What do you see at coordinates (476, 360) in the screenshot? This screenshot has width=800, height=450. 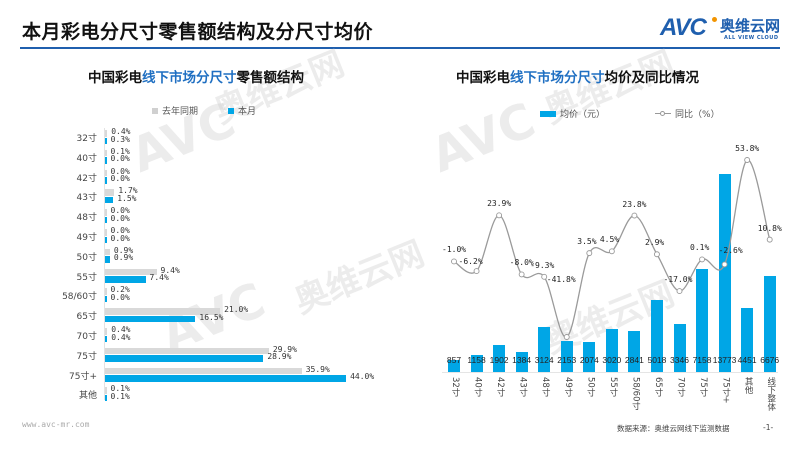 I see `avg-price-value: 1158` at bounding box center [476, 360].